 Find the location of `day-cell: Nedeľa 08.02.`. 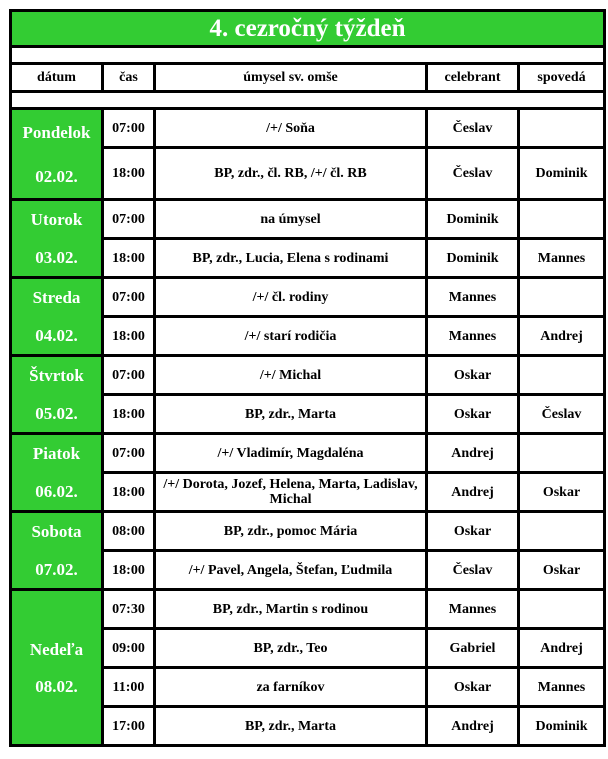

day-cell: Nedeľa 08.02. is located at coordinates (56, 667).